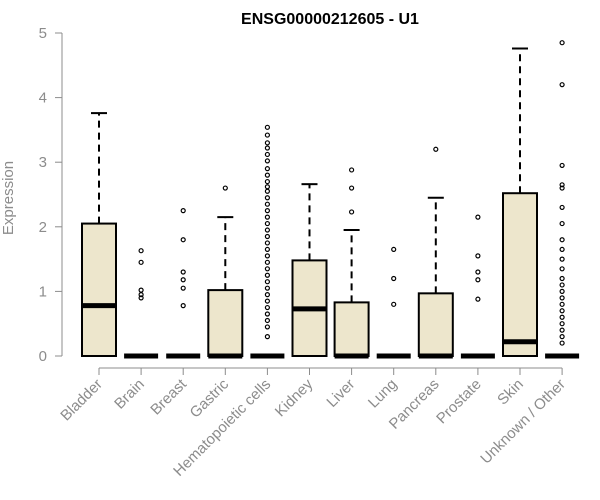 The height and width of the screenshot is (500, 600). I want to click on y-tick-label-2: 2, so click(43, 227).